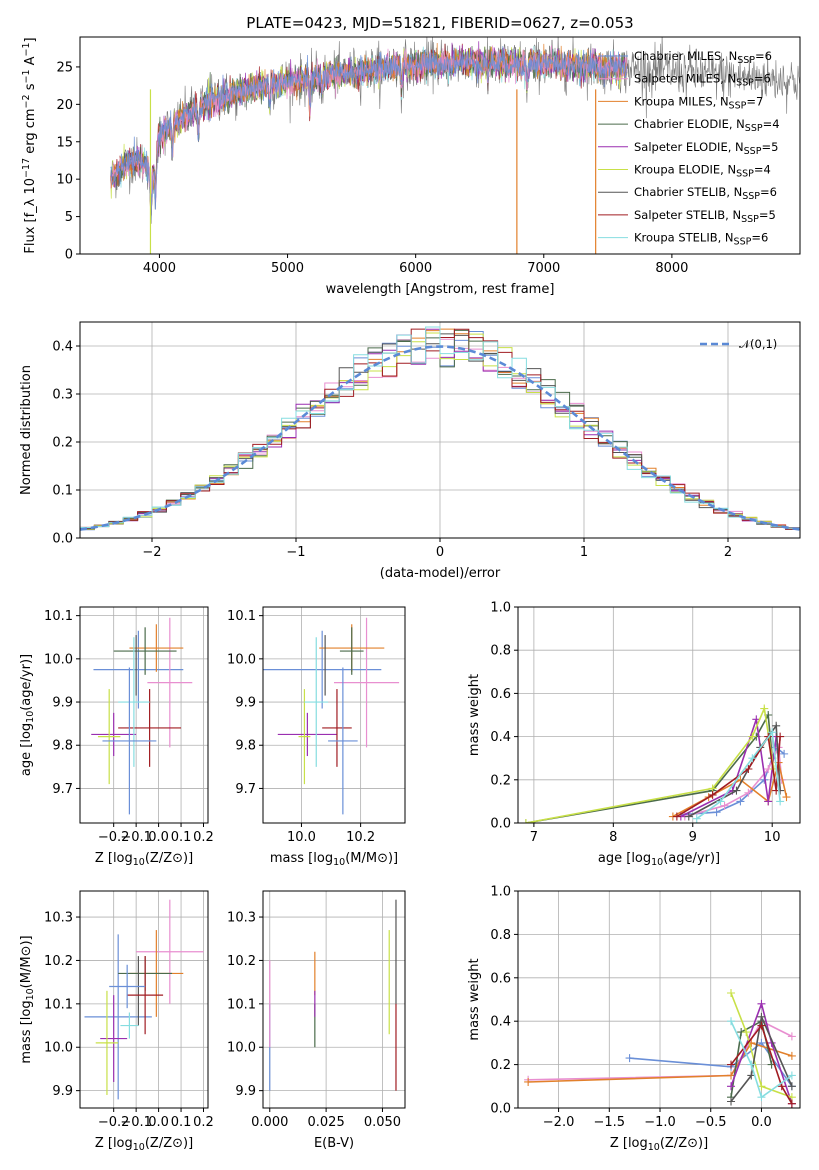  I want to click on legend-label: 𝒩(0,1), so click(758, 344).